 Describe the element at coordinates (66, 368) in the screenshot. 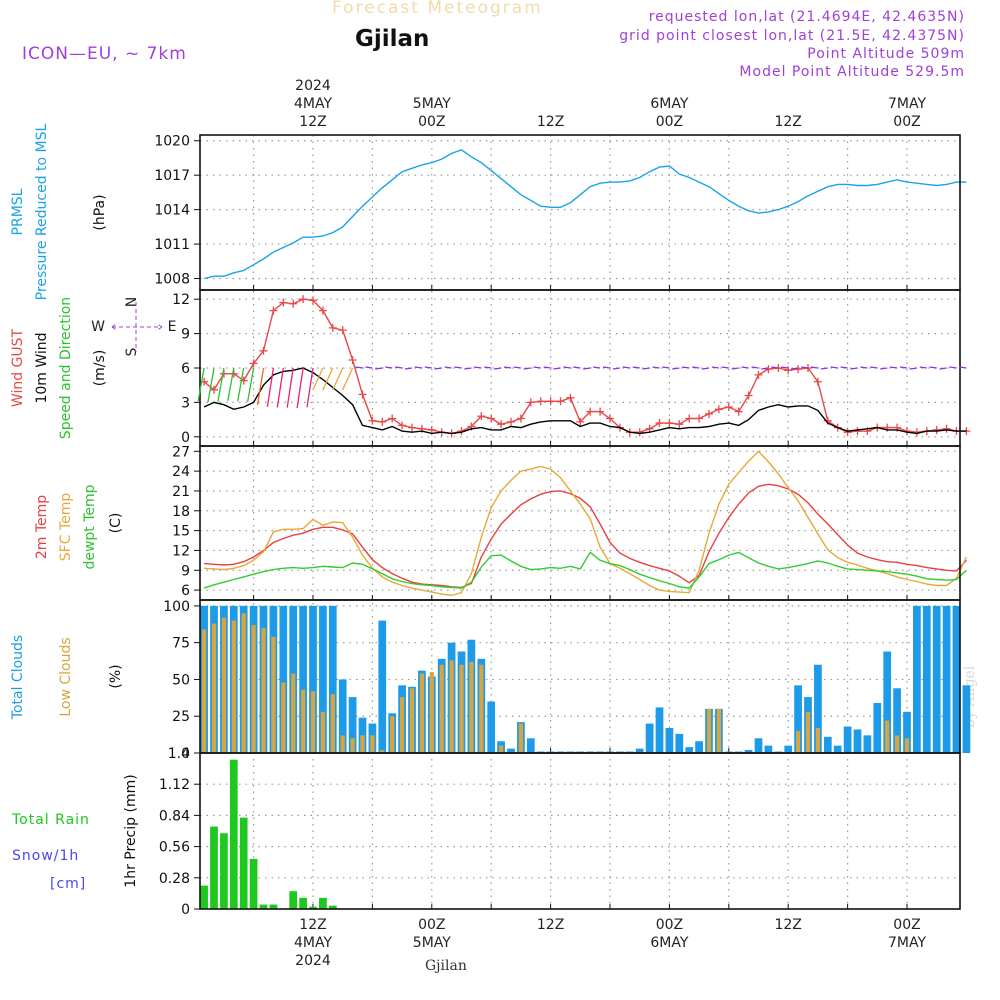

I see `label-speed-direction: Speed and Direction` at that location.